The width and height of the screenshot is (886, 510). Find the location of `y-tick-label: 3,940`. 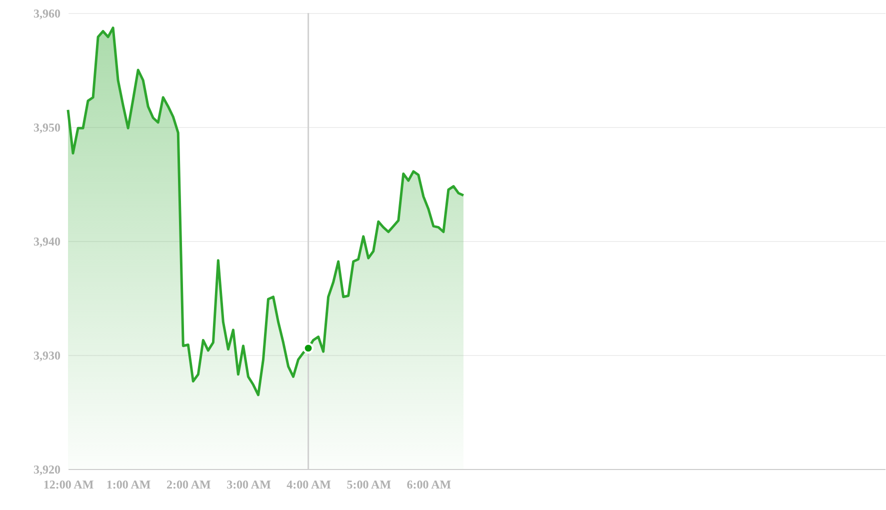

y-tick-label: 3,940 is located at coordinates (47, 241).